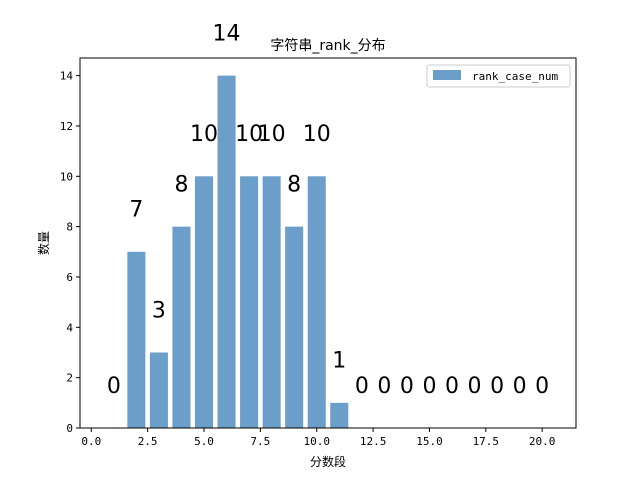 This screenshot has width=640, height=480. What do you see at coordinates (136, 210) in the screenshot?
I see `data-label: 7` at bounding box center [136, 210].